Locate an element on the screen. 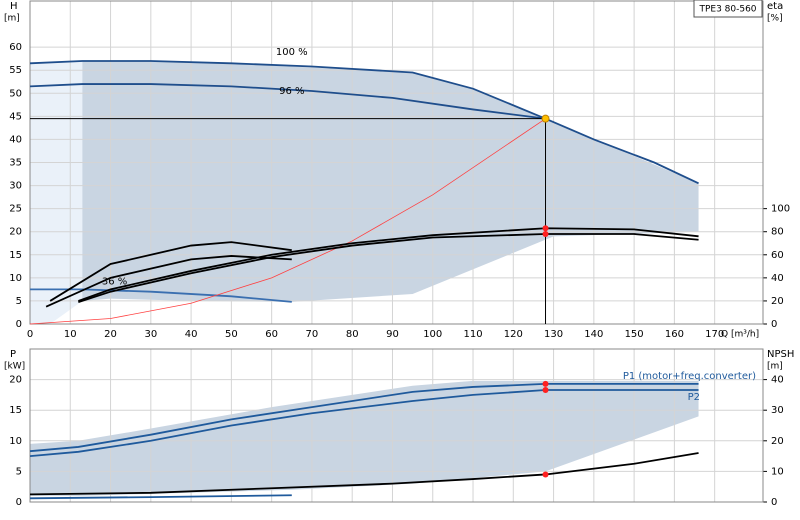 This screenshot has height=520, width=800. y2-tick-label: 60 is located at coordinates (777, 255).